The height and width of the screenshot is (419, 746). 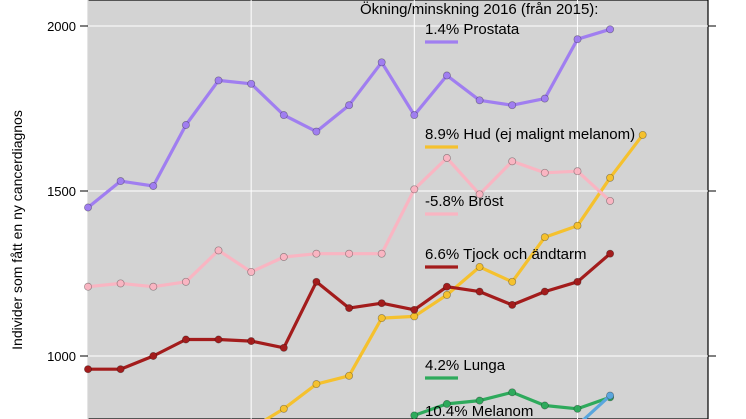 I want to click on series-line, so click(x=597, y=406).